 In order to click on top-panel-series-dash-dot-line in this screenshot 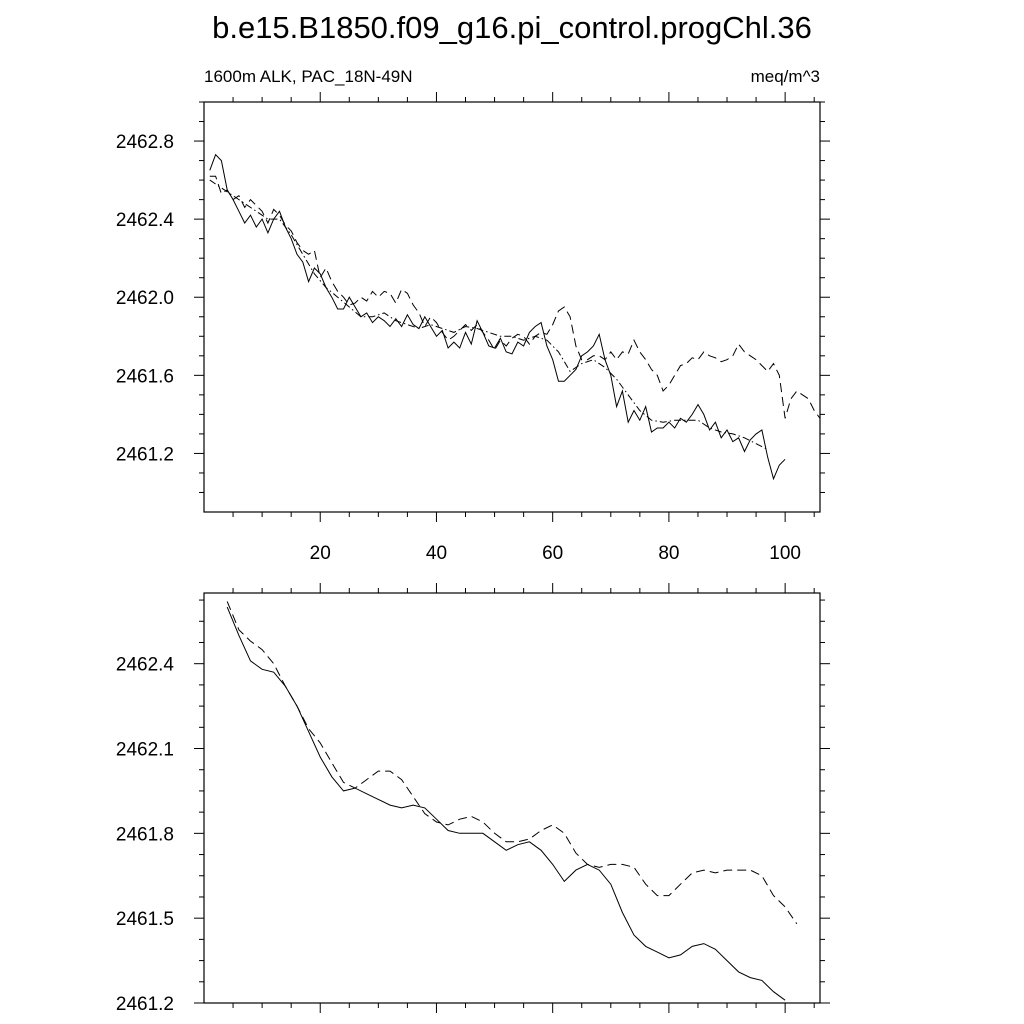, I will do `click(488, 314)`.